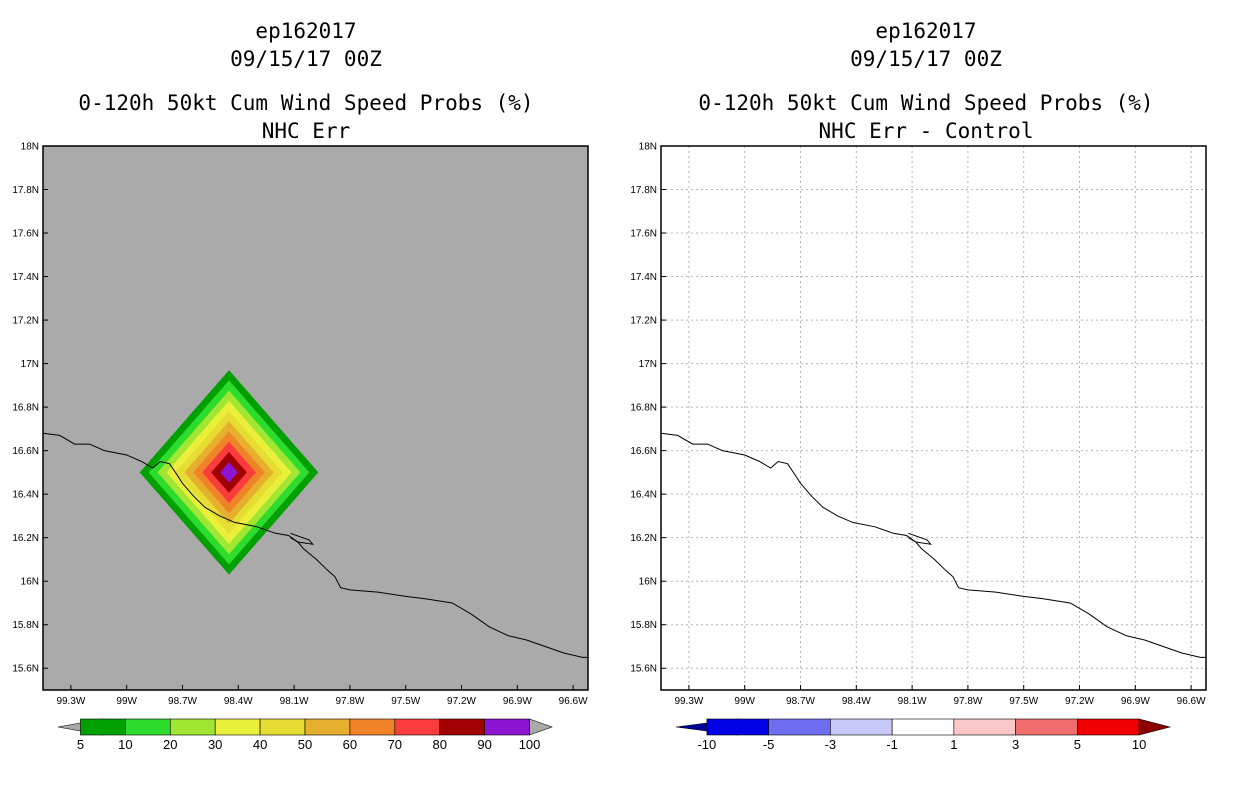 The image size is (1236, 800). What do you see at coordinates (953, 744) in the screenshot?
I see `colorbar-label: 1` at bounding box center [953, 744].